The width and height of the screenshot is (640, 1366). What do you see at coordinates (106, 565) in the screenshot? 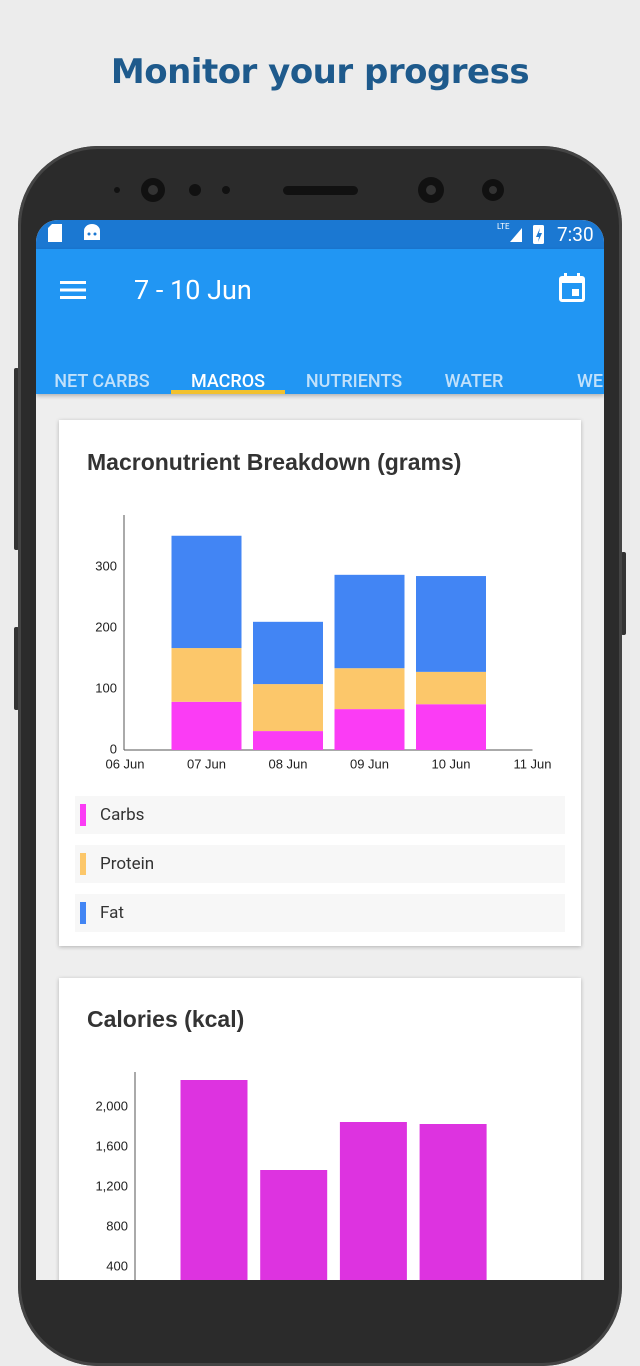
I see `y-tick-label: 300` at bounding box center [106, 565].